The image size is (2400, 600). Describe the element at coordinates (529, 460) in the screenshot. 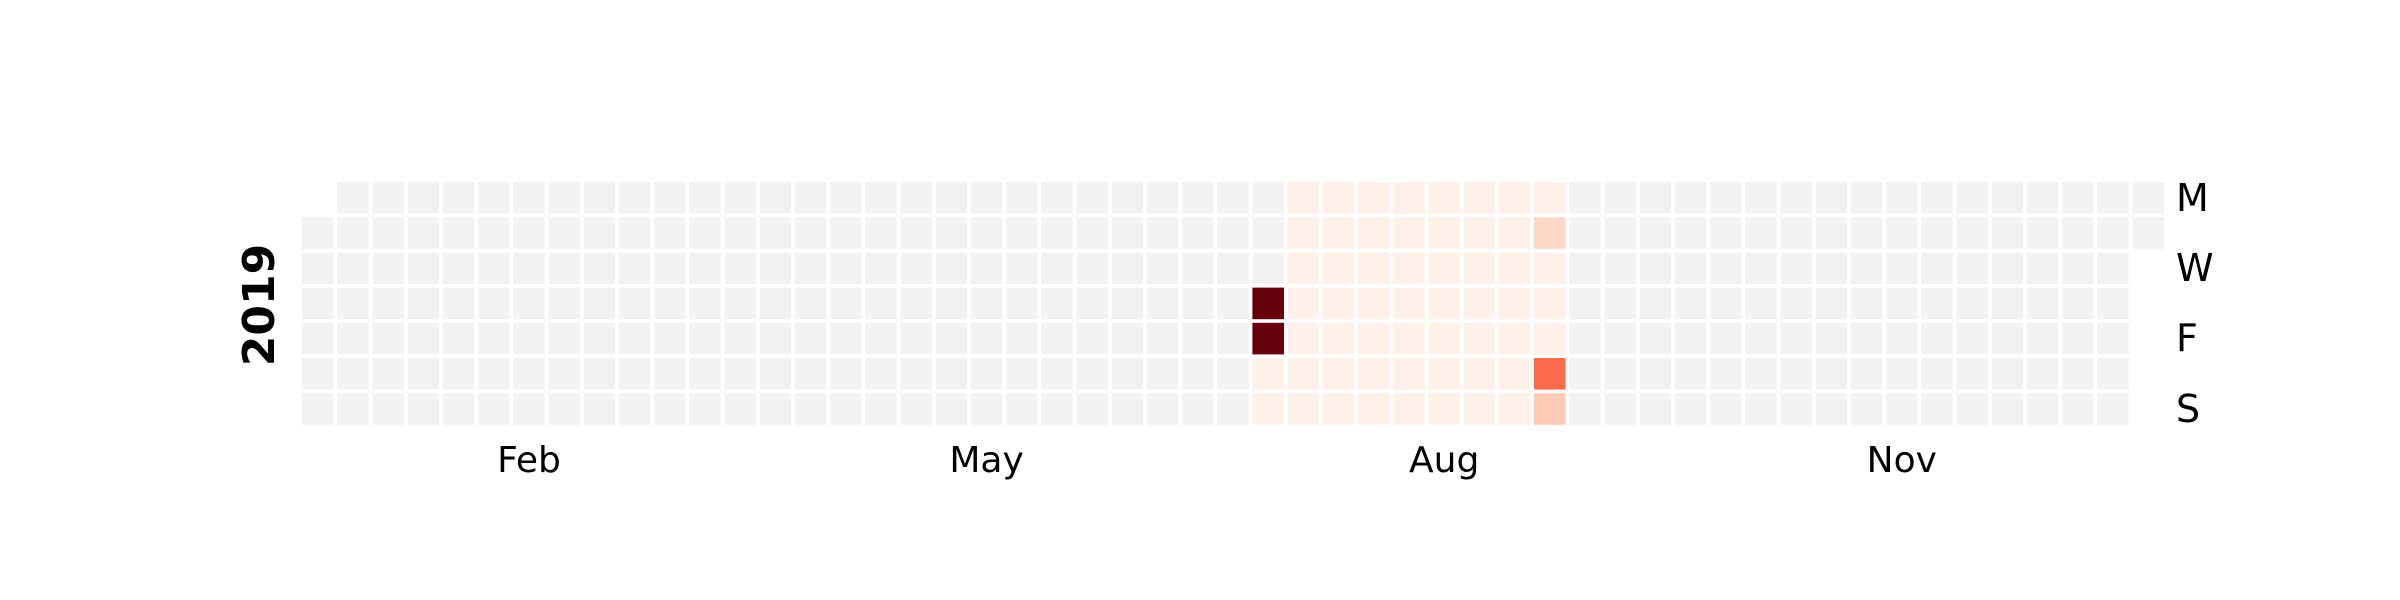

I see `month-label: Feb` at that location.